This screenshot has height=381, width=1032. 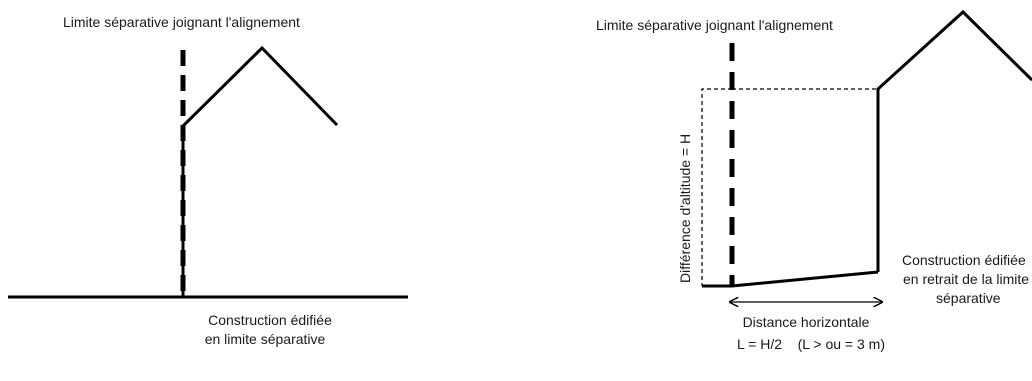 What do you see at coordinates (260, 171) in the screenshot?
I see `left-building-outline` at bounding box center [260, 171].